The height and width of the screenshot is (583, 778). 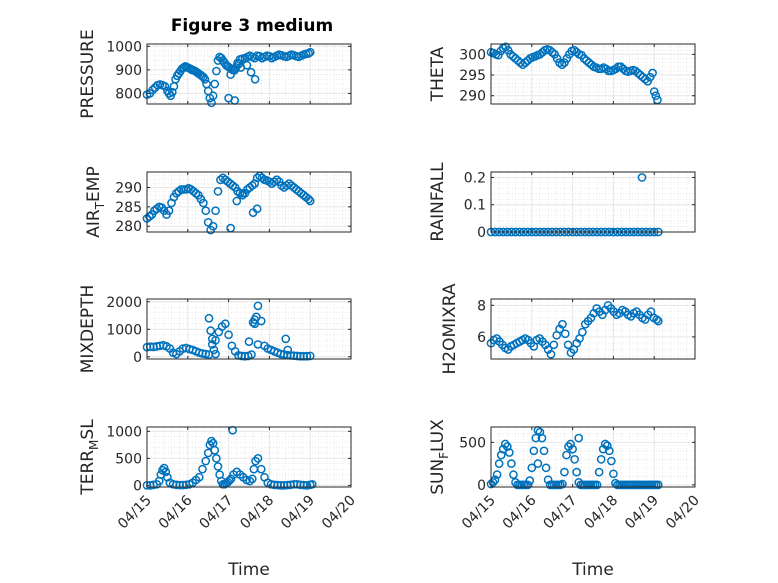 What do you see at coordinates (95, 201) in the screenshot?
I see `y-axis-label: AIRTEMP` at bounding box center [95, 201].